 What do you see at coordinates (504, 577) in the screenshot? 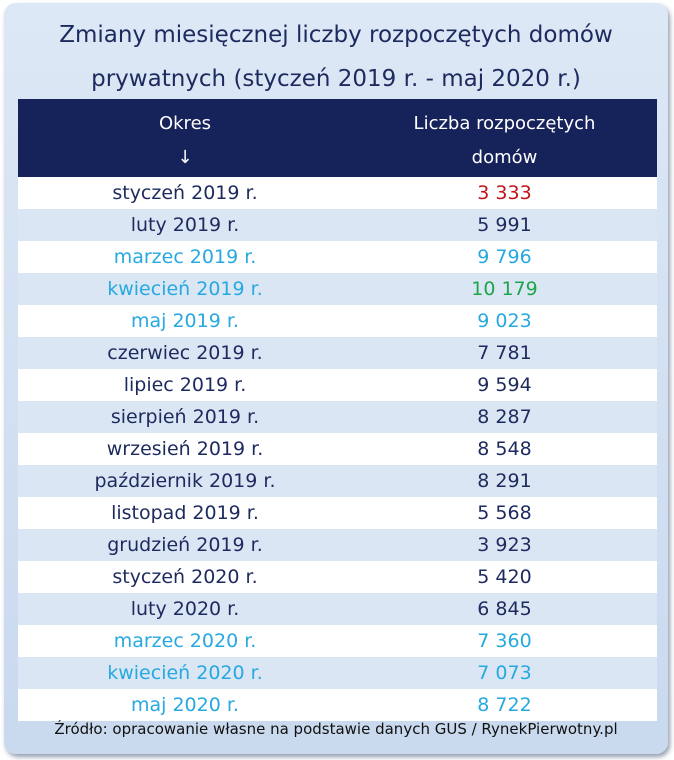
I see `value-cell: 5 420` at bounding box center [504, 577].